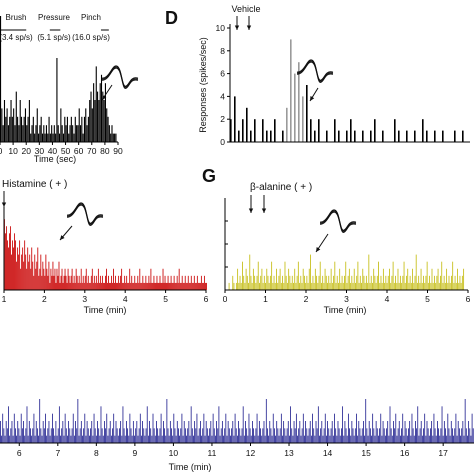 Image resolution: width=474 pixels, height=474 pixels. Describe the element at coordinates (26, 151) in the screenshot. I see `x-tick-label: 20` at that location.